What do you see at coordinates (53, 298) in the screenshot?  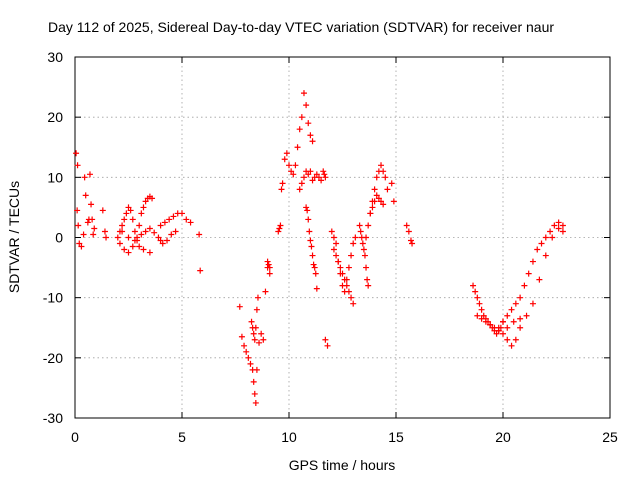 I see `y-tick-label: -10` at bounding box center [53, 298].